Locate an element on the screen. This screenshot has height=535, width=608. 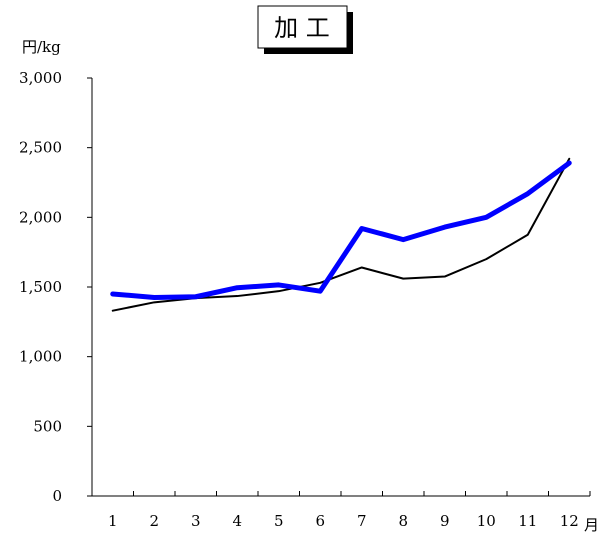
x-axis-ticks: 1 2 3 4 5 6 7 8 9 10 11 12 is located at coordinates (341, 510).